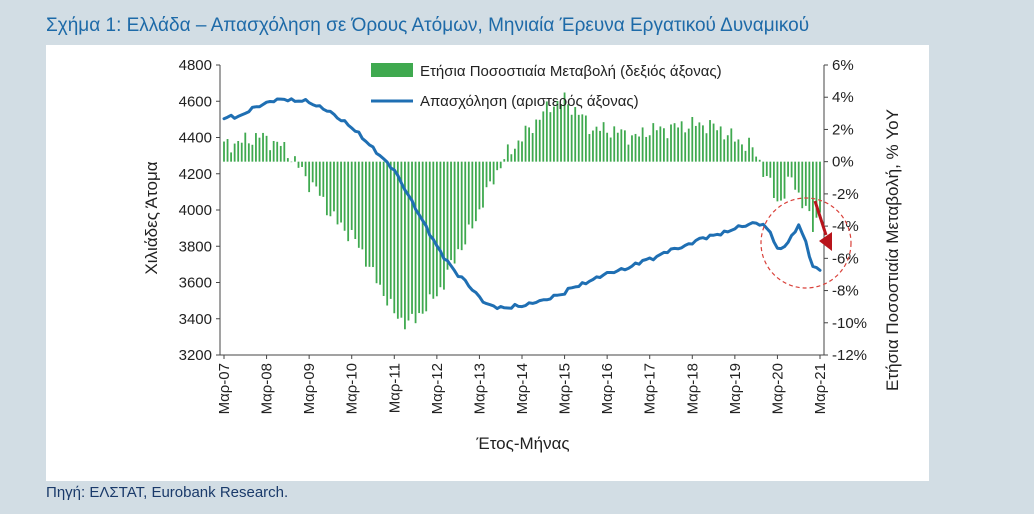 This screenshot has height=514, width=1034. What do you see at coordinates (267, 388) in the screenshot?
I see `x-tick-label: Mαρ-08` at bounding box center [267, 388].